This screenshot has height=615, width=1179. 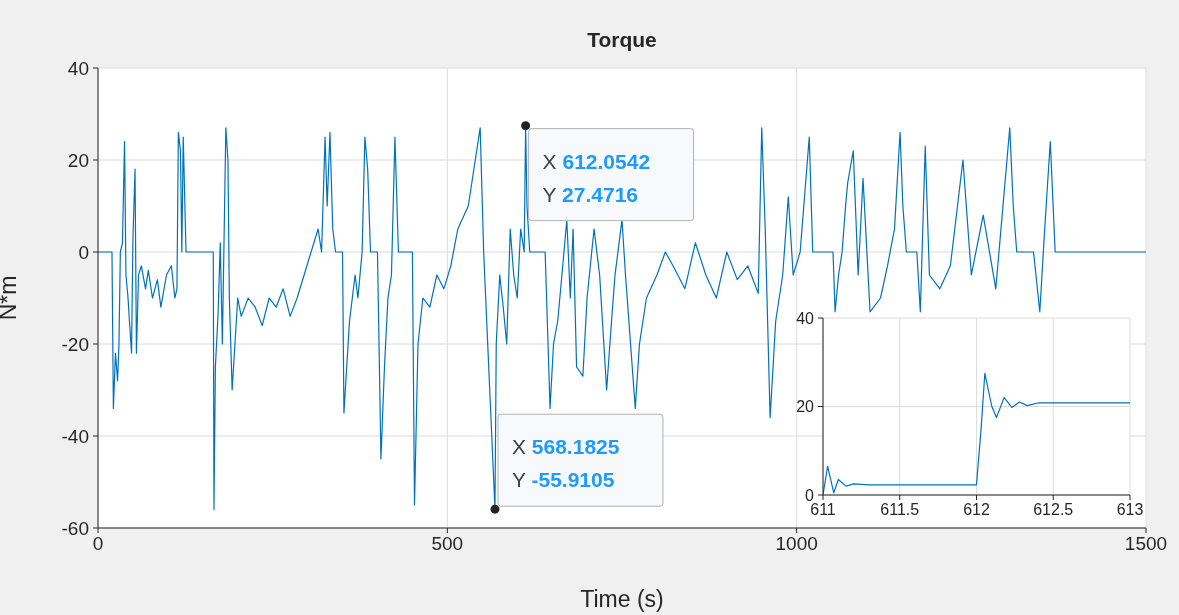 I want to click on annotation: X 568.1825 Y -55.9105, so click(x=565, y=463).